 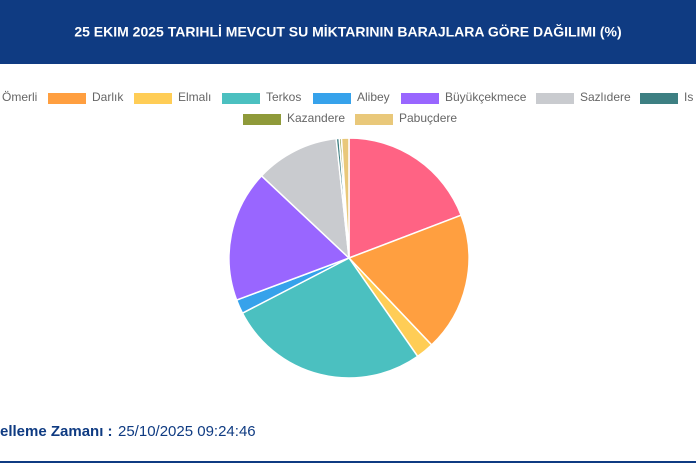 What do you see at coordinates (108, 97) in the screenshot?
I see `legend-label: Darlık` at bounding box center [108, 97].